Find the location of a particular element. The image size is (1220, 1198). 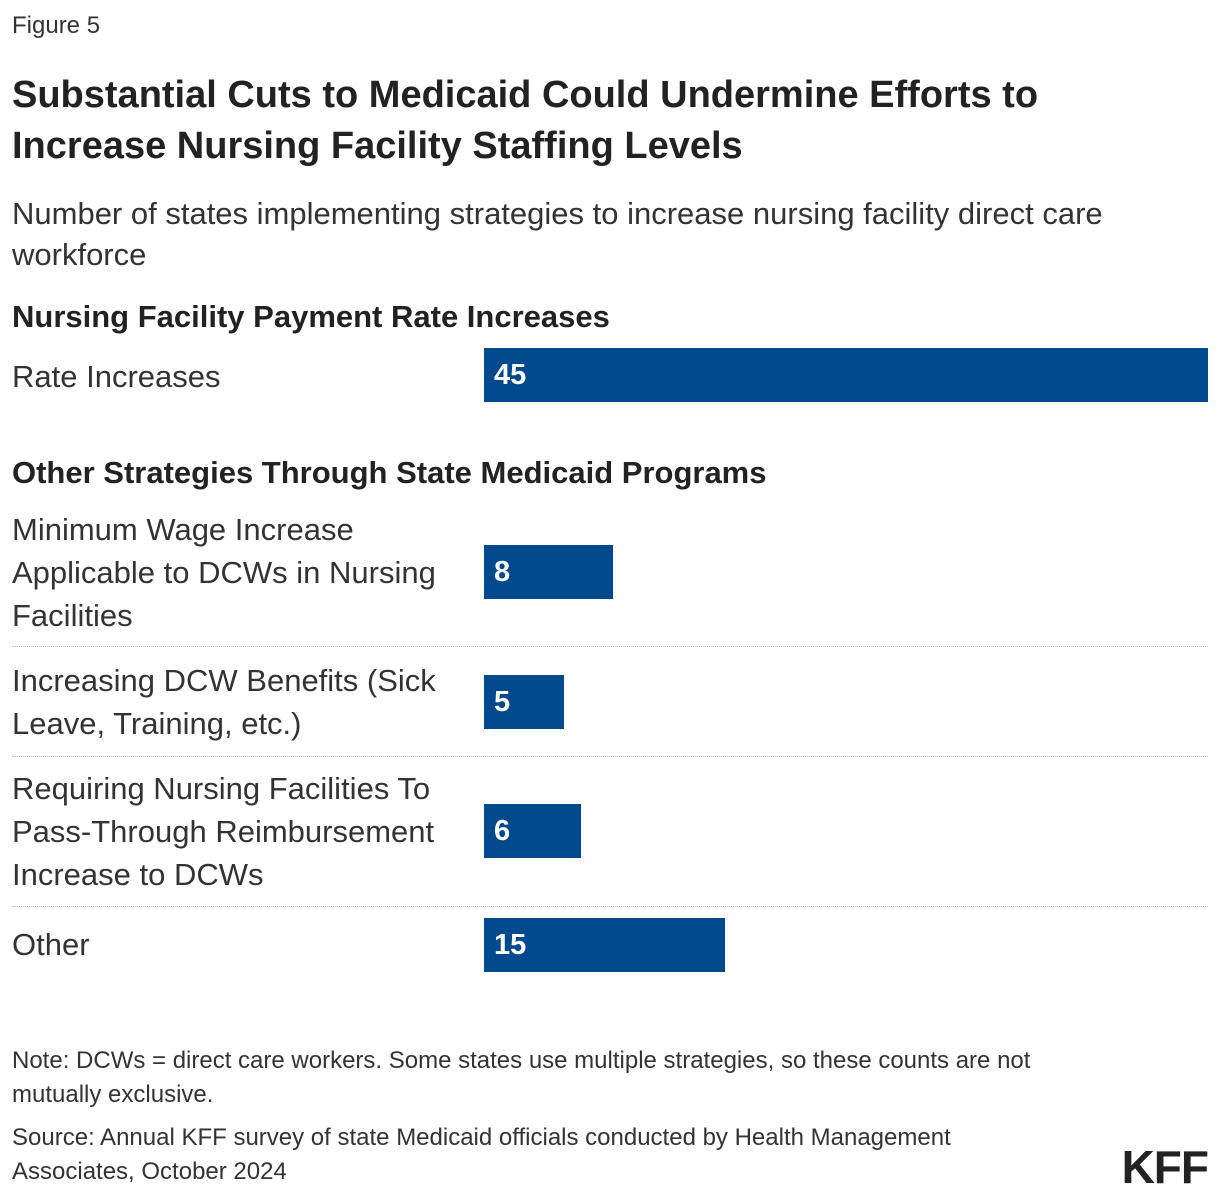

bar-minimum-wage: 8 is located at coordinates (548, 572).